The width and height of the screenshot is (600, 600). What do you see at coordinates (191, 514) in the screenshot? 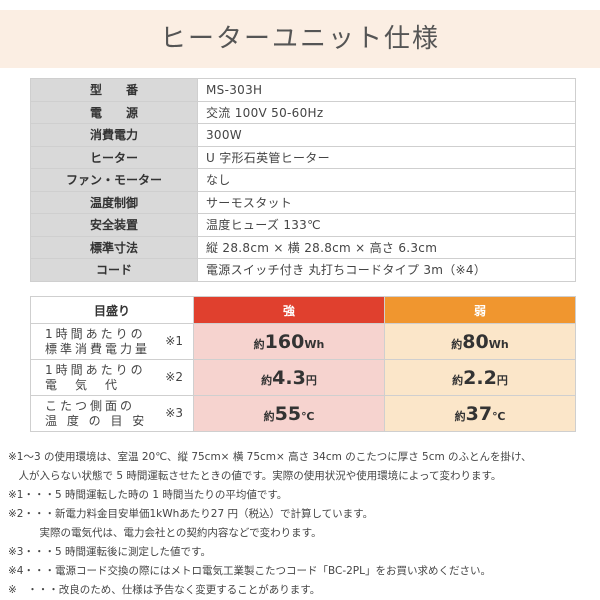
I see `footnote: ※2・・・新電力料金目安単価1kWhあたり27 円（税込）で計算しています。` at bounding box center [191, 514].